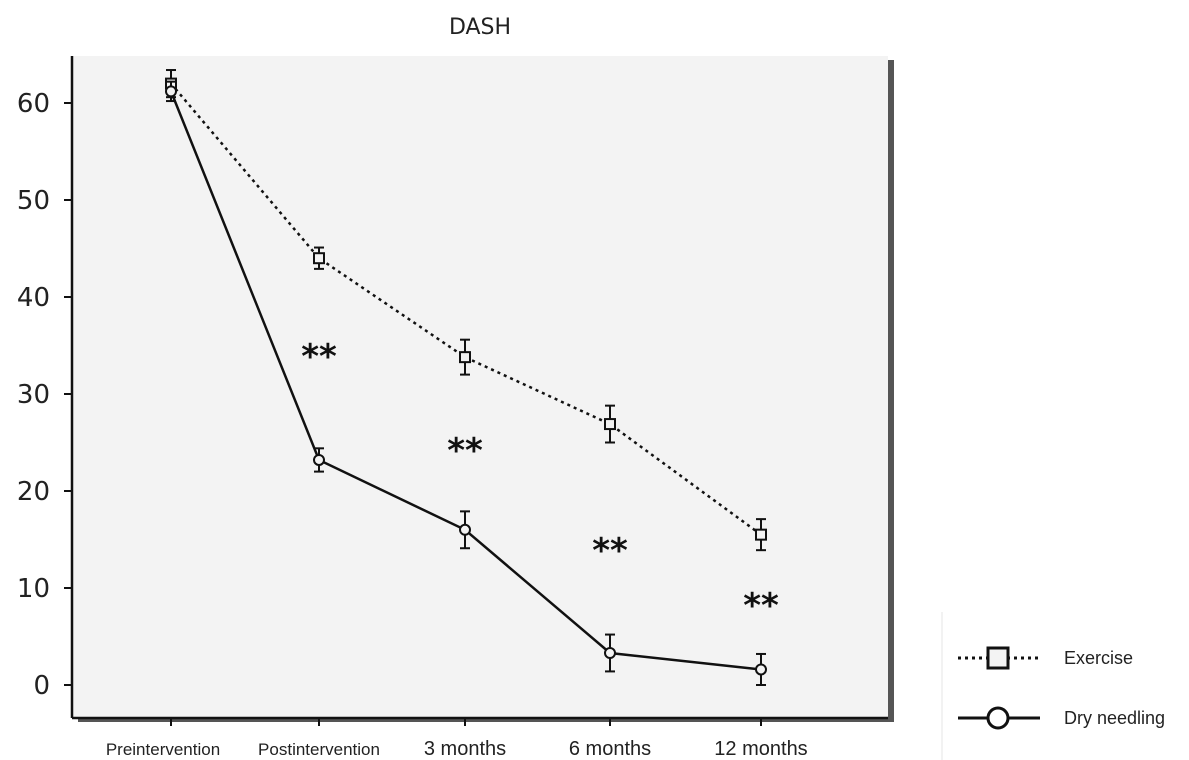  Describe the element at coordinates (319, 749) in the screenshot. I see `x-tick-label: Postintervention` at that location.